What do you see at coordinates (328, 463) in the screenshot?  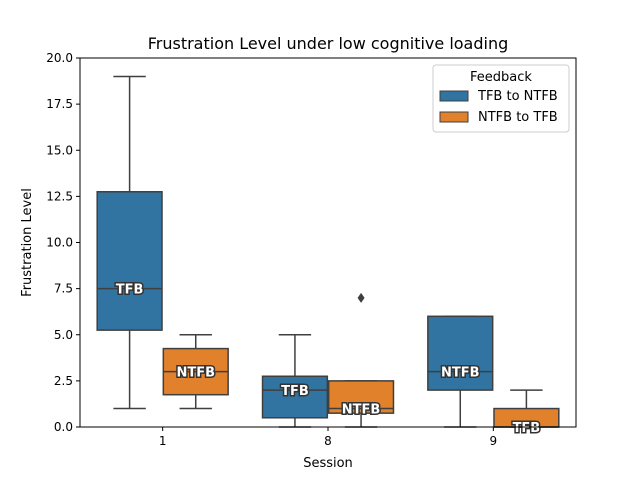 I see `x-axis-label: Session` at bounding box center [328, 463].